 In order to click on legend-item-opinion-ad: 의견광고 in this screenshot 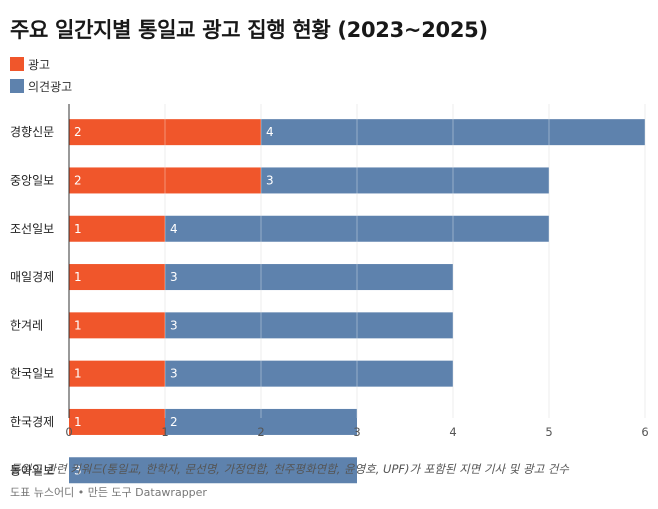, I will do `click(41, 86)`.